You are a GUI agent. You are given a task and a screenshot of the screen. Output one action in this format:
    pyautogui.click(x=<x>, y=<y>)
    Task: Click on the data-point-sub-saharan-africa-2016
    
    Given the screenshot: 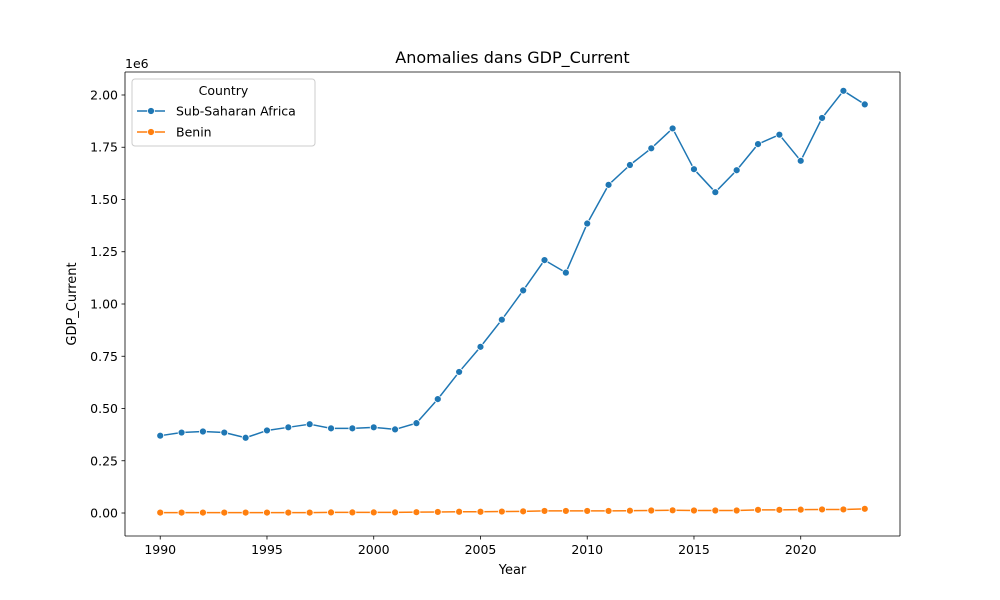 What is the action you would take?
    pyautogui.click(x=715, y=192)
    